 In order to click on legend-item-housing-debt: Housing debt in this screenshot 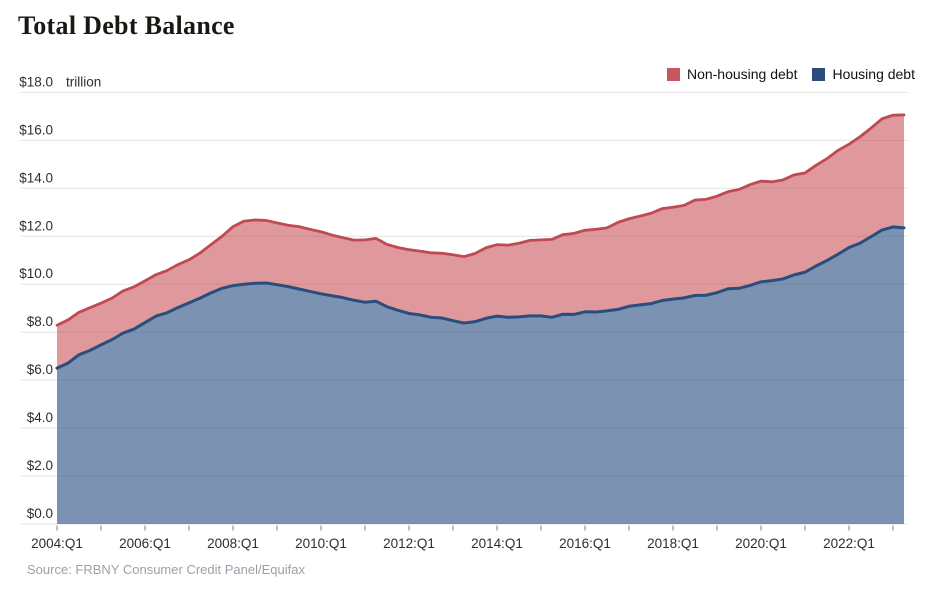, I will do `click(863, 74)`.